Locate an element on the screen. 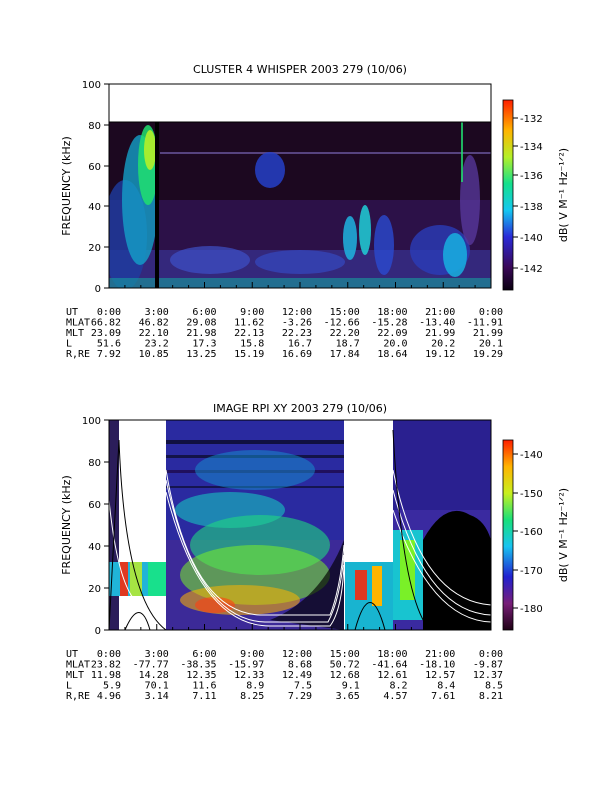  rpi-ephem-r-re-value: 7.11 is located at coordinates (204, 696).